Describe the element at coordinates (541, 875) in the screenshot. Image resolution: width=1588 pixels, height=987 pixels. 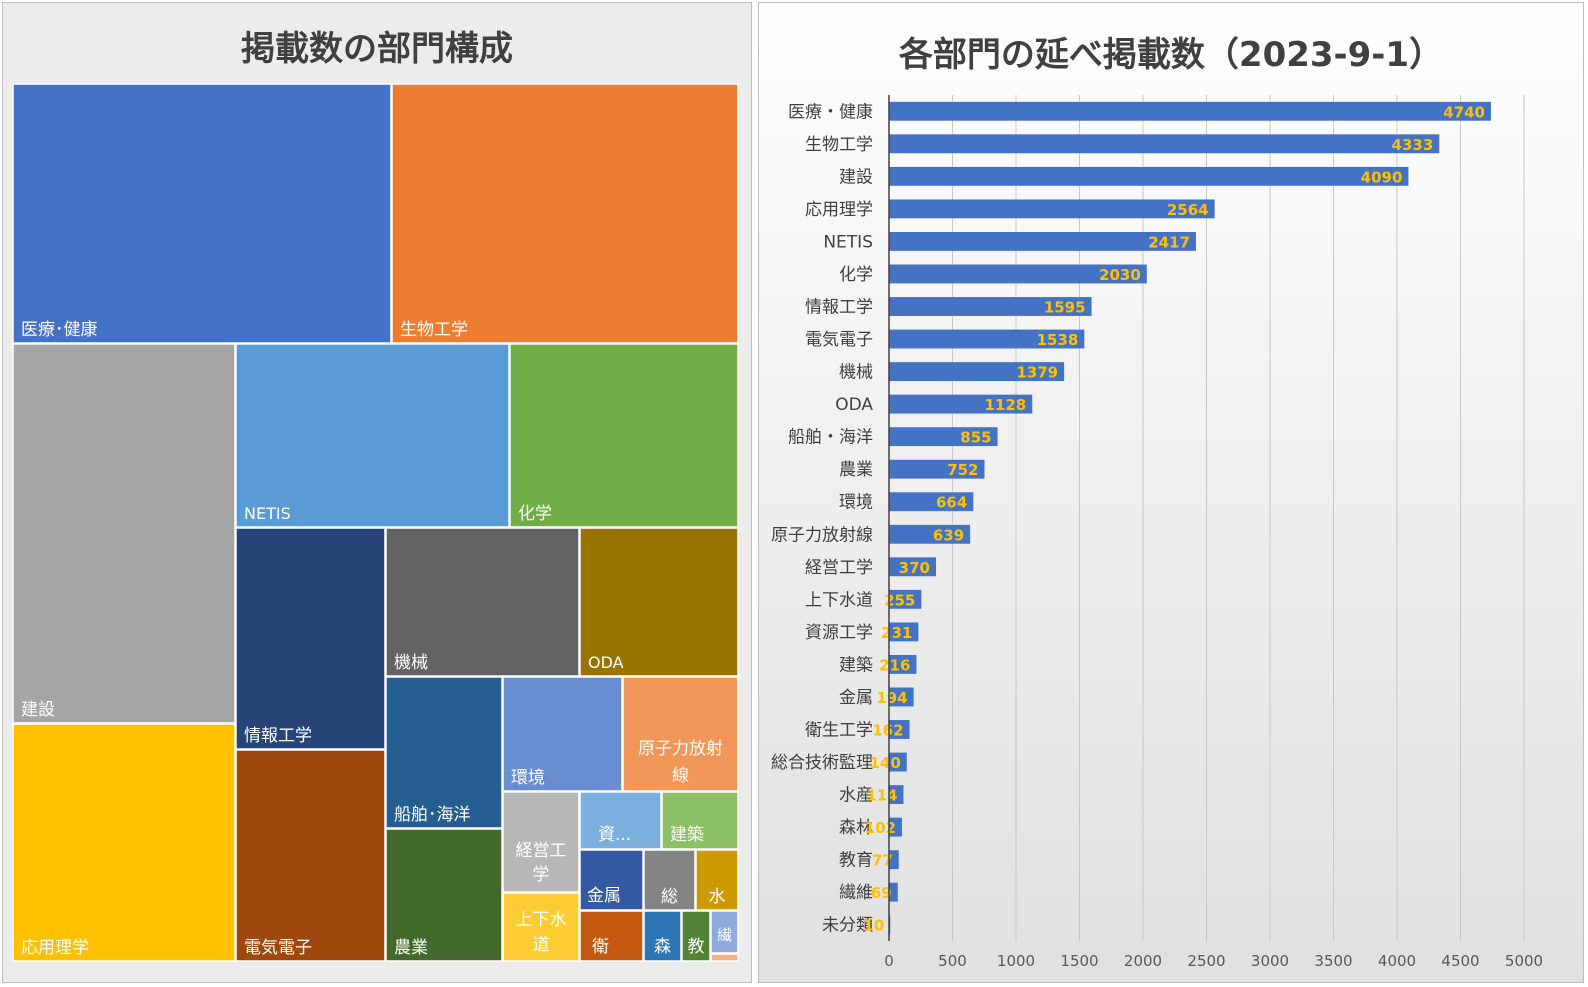
I see `treemap-tile-label: 学` at that location.